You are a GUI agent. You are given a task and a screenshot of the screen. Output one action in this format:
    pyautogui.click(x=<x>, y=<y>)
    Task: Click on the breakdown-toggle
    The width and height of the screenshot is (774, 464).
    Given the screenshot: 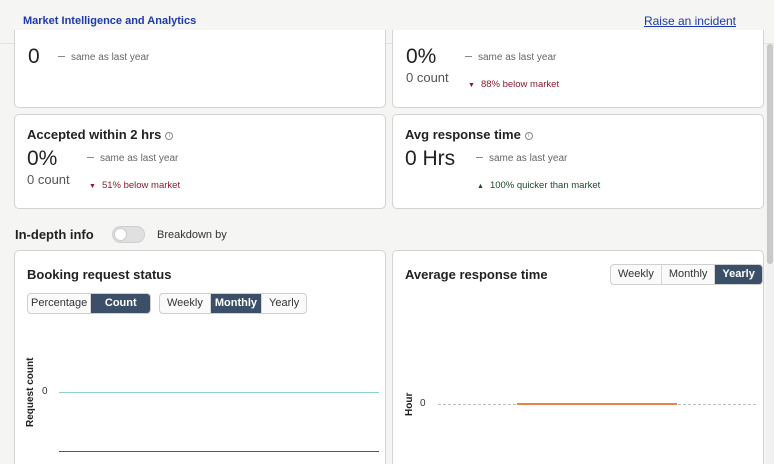 What is the action you would take?
    pyautogui.click(x=128, y=234)
    